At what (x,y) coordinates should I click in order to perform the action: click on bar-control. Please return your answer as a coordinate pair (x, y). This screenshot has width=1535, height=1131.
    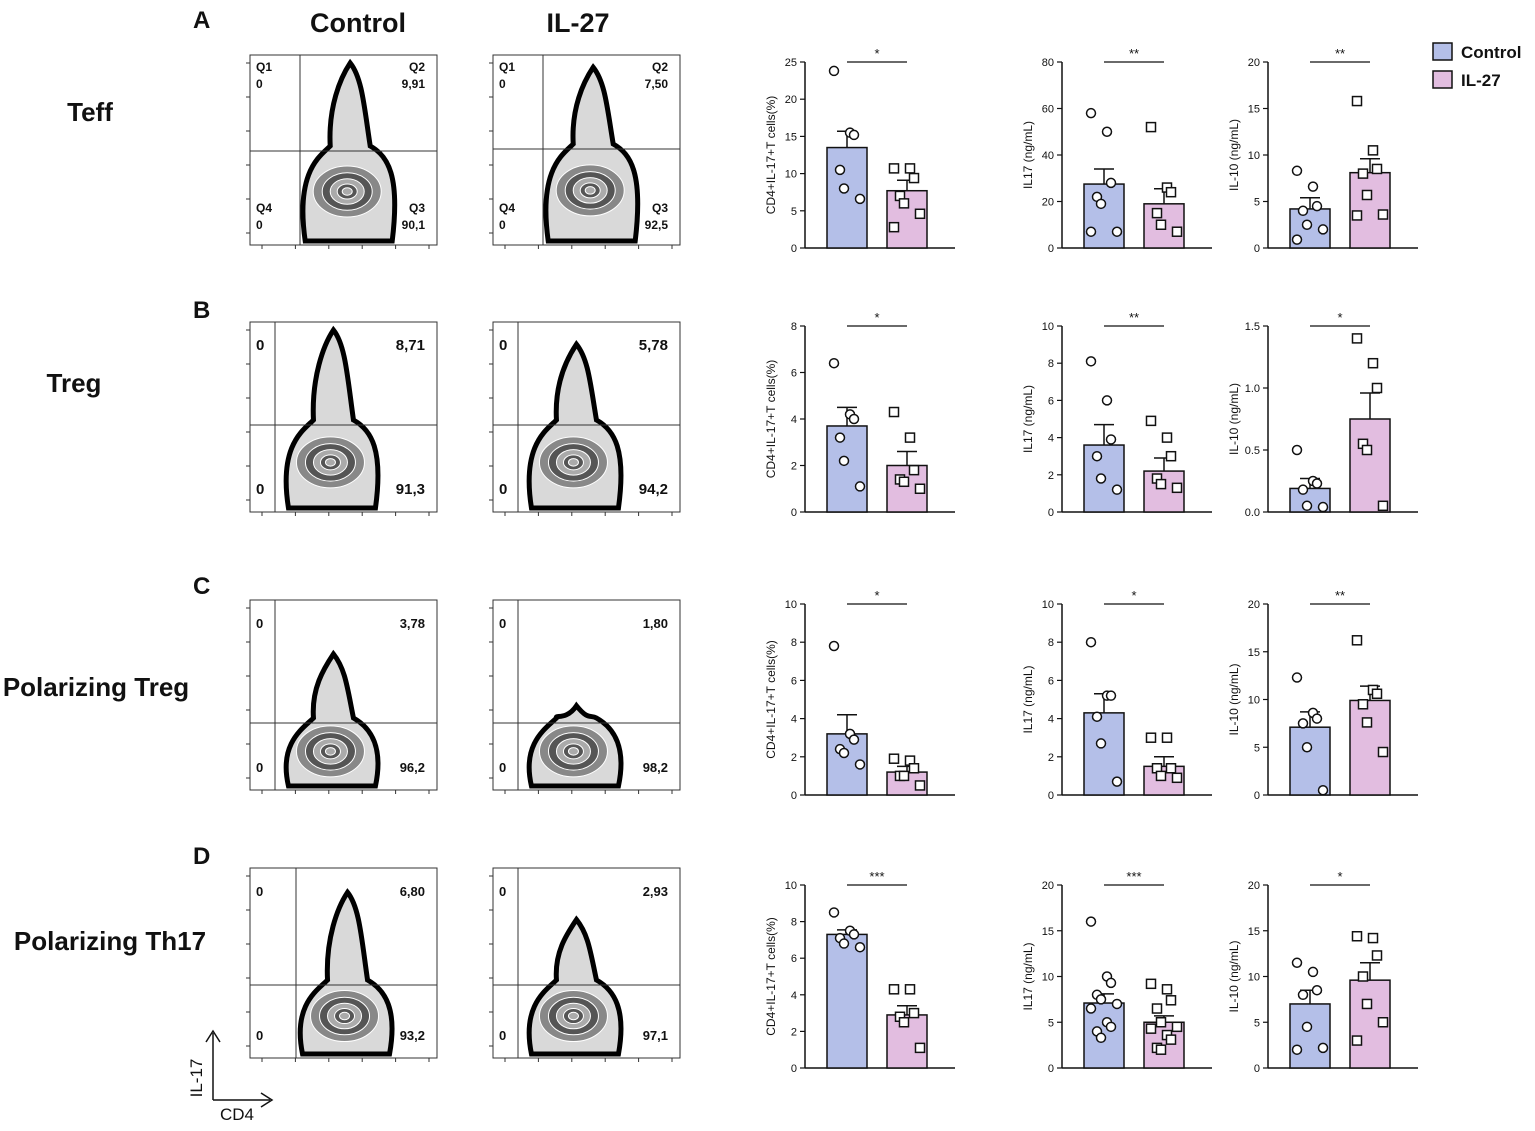
    Looking at the image, I should click on (847, 469).